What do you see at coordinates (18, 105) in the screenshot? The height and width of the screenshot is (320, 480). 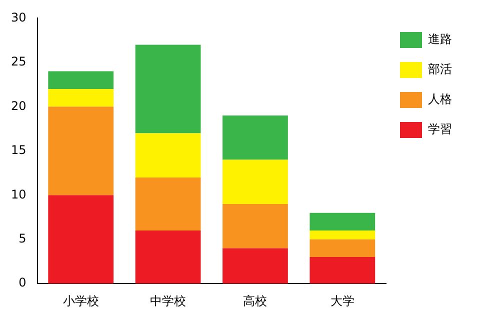 I see `y-tick-label: 20` at bounding box center [18, 105].